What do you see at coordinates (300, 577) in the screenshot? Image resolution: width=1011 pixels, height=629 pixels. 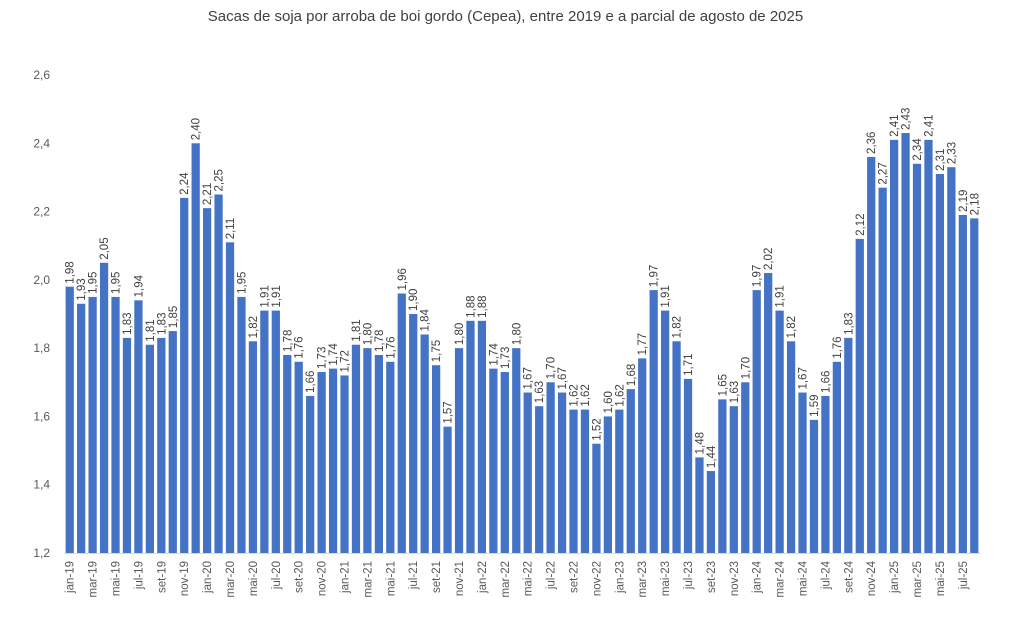 I see `x-tick-label: set-20` at bounding box center [300, 577].